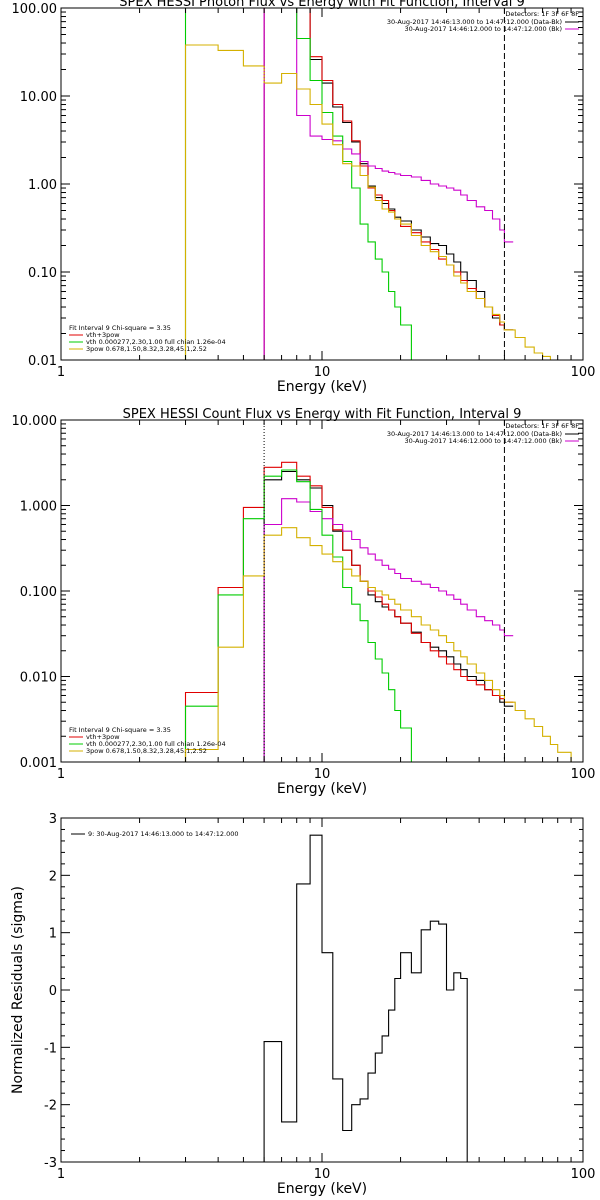 Image resolution: width=600 pixels, height=1200 pixels. What do you see at coordinates (53, 934) in the screenshot?
I see `y-tick-label: 1` at bounding box center [53, 934].